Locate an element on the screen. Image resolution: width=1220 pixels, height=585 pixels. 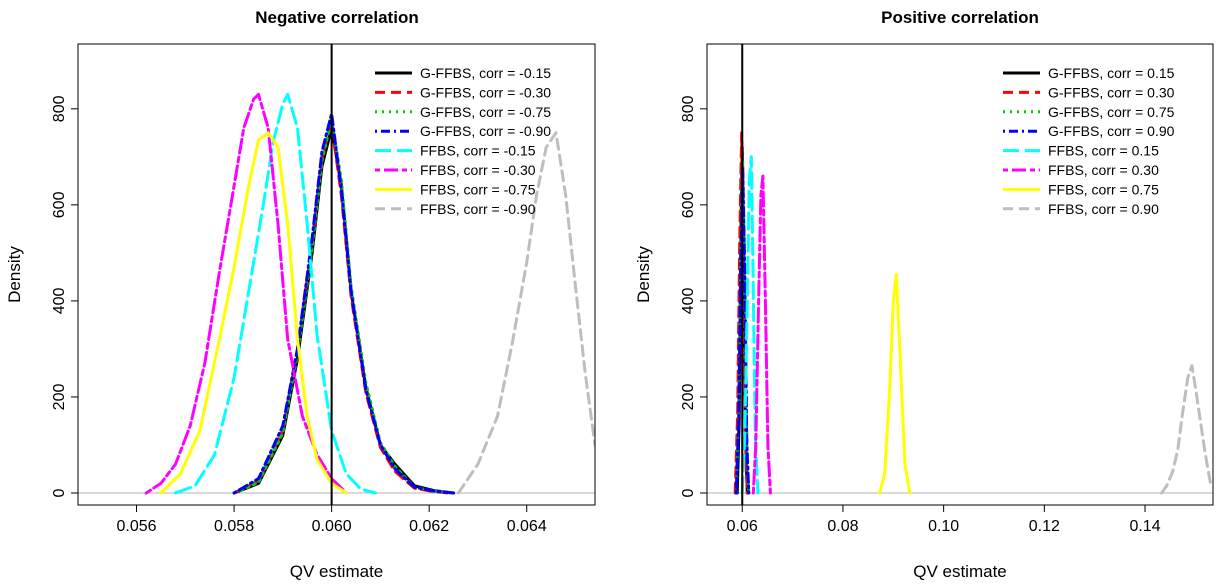
legend-label: G-FFBS, corr = 0.30 is located at coordinates (1111, 92).